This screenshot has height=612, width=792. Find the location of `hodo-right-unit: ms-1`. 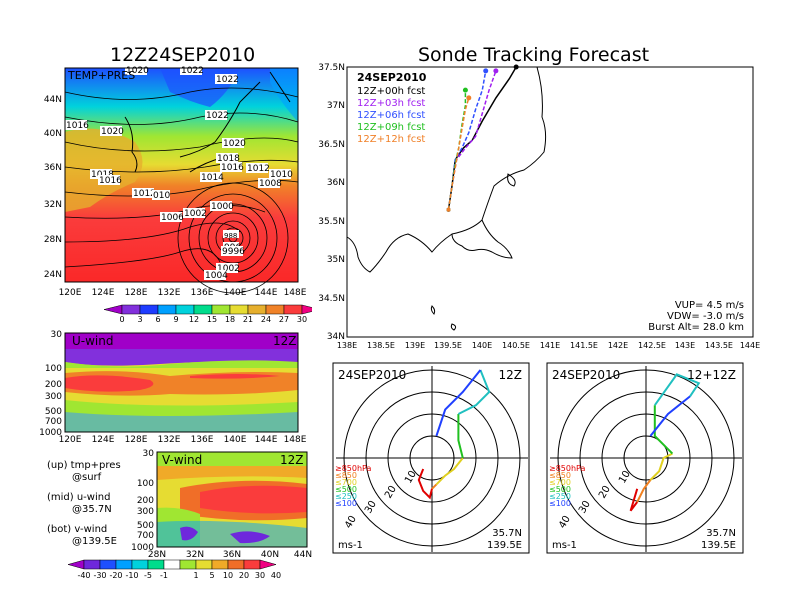

hodo-right-unit: ms-1 is located at coordinates (564, 545).